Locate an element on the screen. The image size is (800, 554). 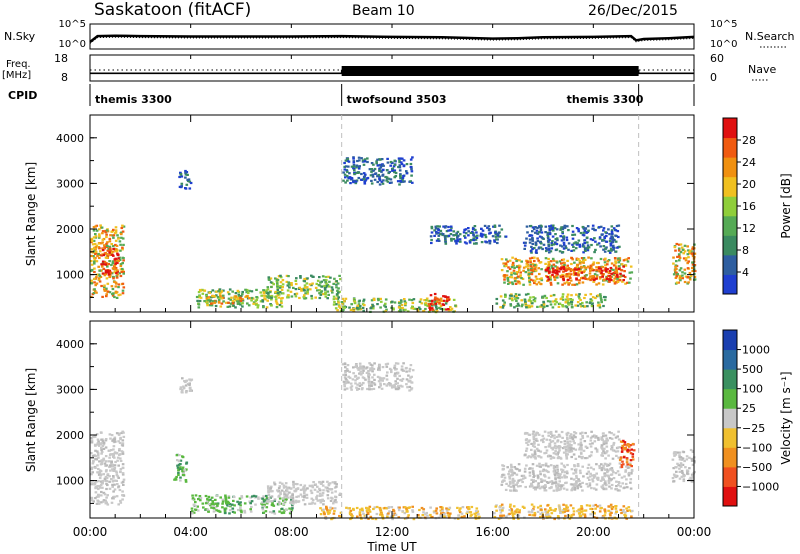
freq-unit-label: [MHz] is located at coordinates (16, 75).